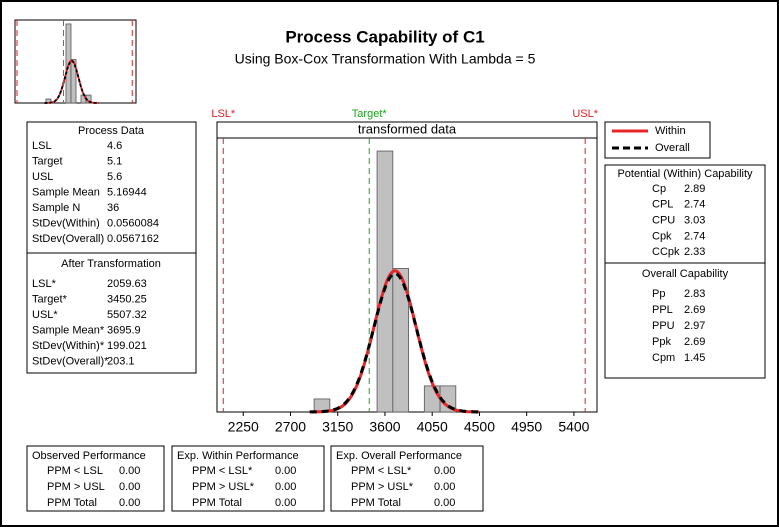  I want to click on row-value: 1.45, so click(694, 358).